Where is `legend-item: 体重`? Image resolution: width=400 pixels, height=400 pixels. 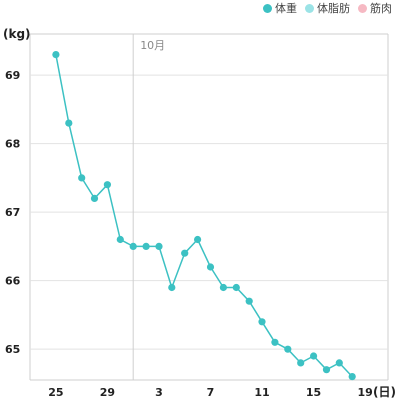
legend-item: 体重 is located at coordinates (280, 8).